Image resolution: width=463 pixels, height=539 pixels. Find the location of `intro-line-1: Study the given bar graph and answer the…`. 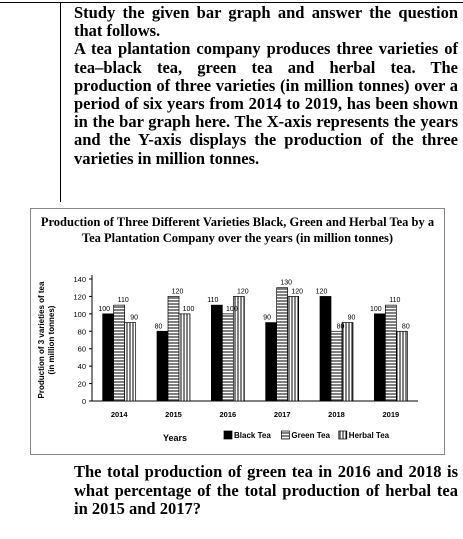

intro-line-1: Study the given bar graph and answer the… is located at coordinates (266, 22).